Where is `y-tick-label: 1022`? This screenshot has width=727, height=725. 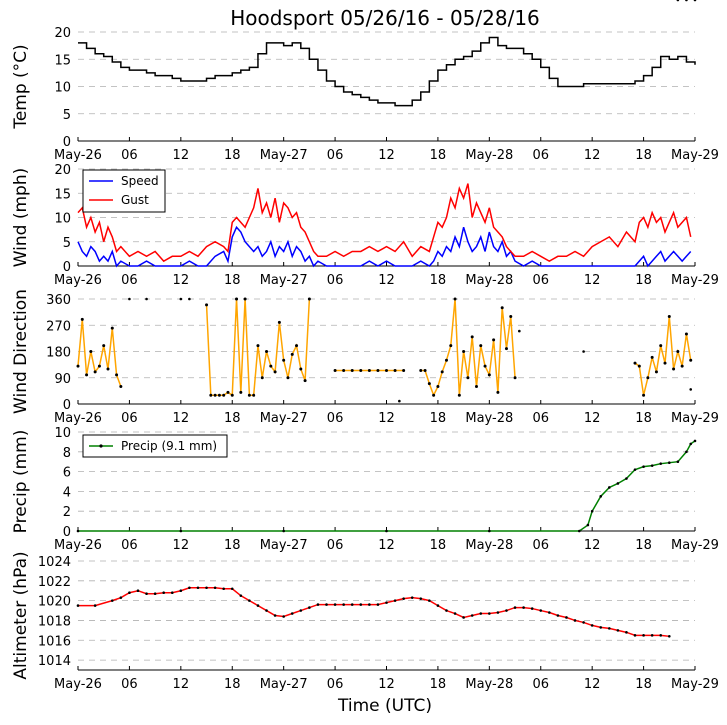 y-tick-label: 1022 is located at coordinates (54, 582).